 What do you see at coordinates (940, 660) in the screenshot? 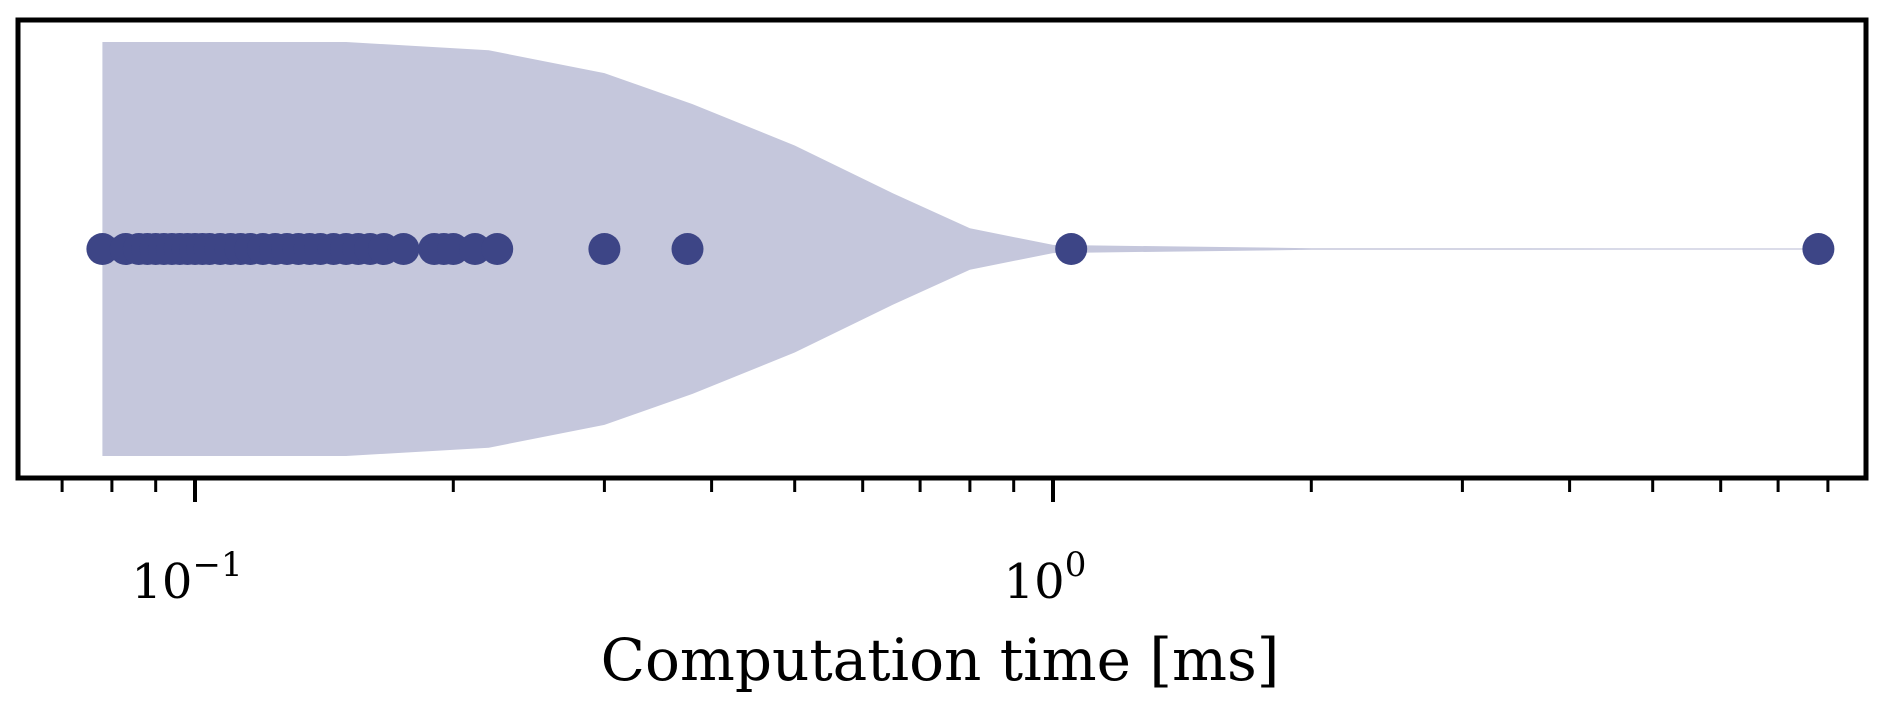
I see `x-axis-label: Computation time [ms]` at bounding box center [940, 660].